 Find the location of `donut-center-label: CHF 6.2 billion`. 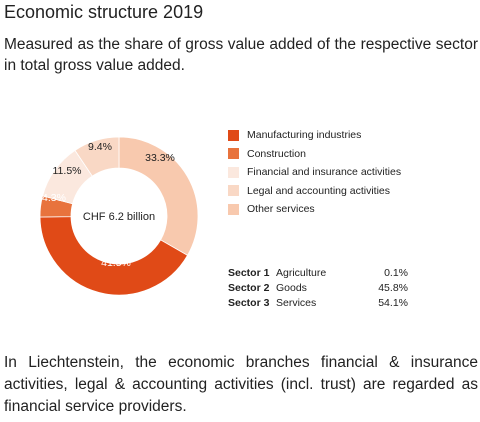

donut-center-label: CHF 6.2 billion is located at coordinates (119, 217).